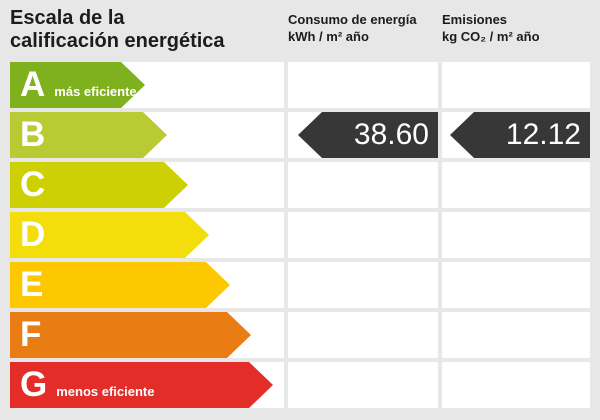 This screenshot has height=420, width=600. What do you see at coordinates (130, 335) in the screenshot?
I see `rating-bar-f: F` at bounding box center [130, 335].